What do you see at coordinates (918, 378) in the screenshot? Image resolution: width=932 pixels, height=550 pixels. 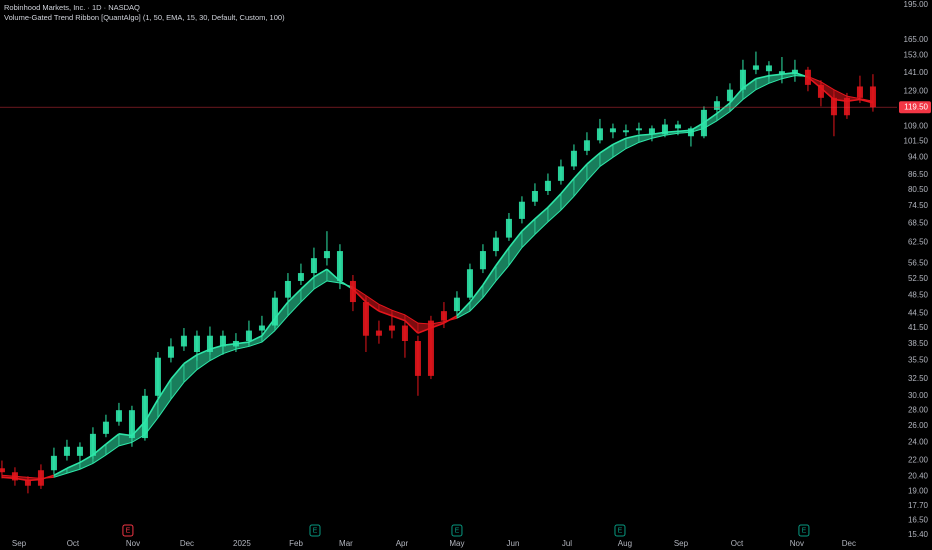 I see `y-tick-label: 32.50` at bounding box center [918, 378].